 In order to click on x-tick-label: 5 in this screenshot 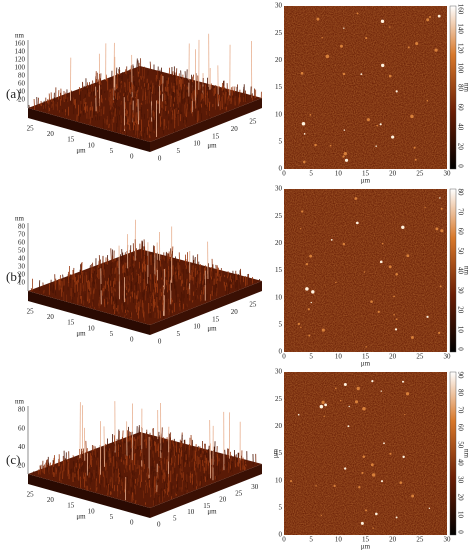, I will do `click(311, 357)`.